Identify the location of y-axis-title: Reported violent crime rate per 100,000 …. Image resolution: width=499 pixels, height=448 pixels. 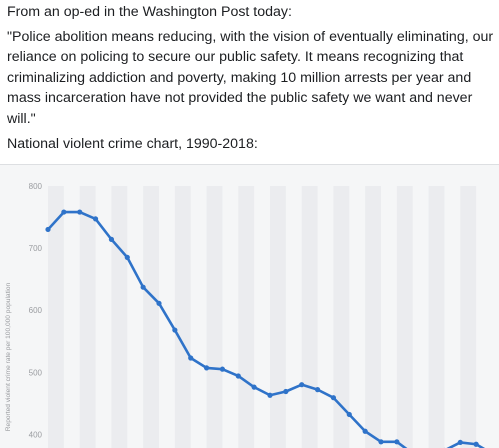
(8, 356).